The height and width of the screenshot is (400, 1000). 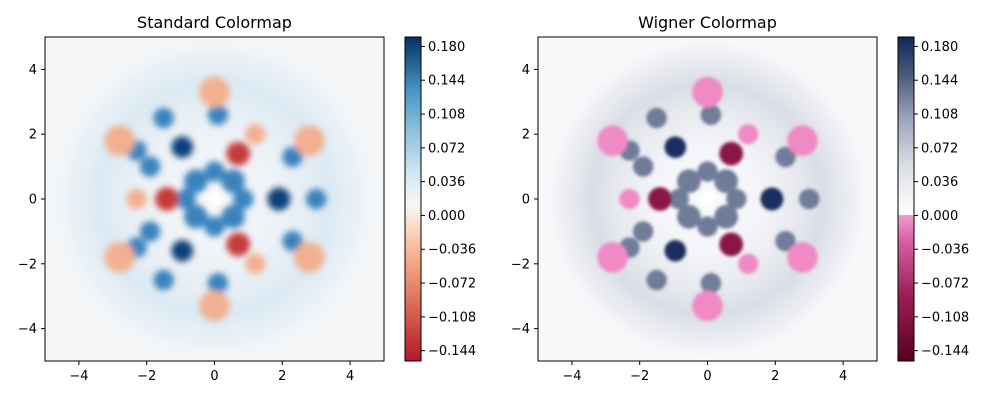 I want to click on heatmap-blobs, so click(x=215, y=199).